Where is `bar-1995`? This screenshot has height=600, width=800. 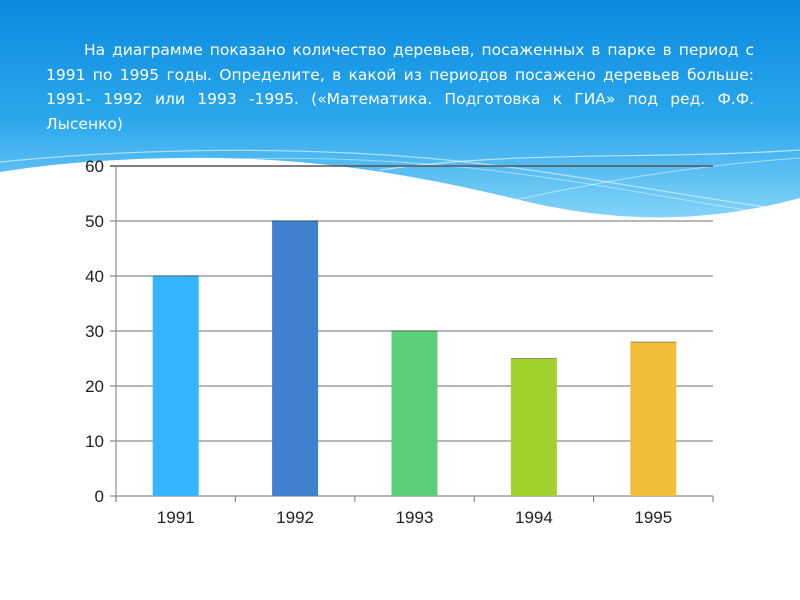 bar-1995 is located at coordinates (653, 419).